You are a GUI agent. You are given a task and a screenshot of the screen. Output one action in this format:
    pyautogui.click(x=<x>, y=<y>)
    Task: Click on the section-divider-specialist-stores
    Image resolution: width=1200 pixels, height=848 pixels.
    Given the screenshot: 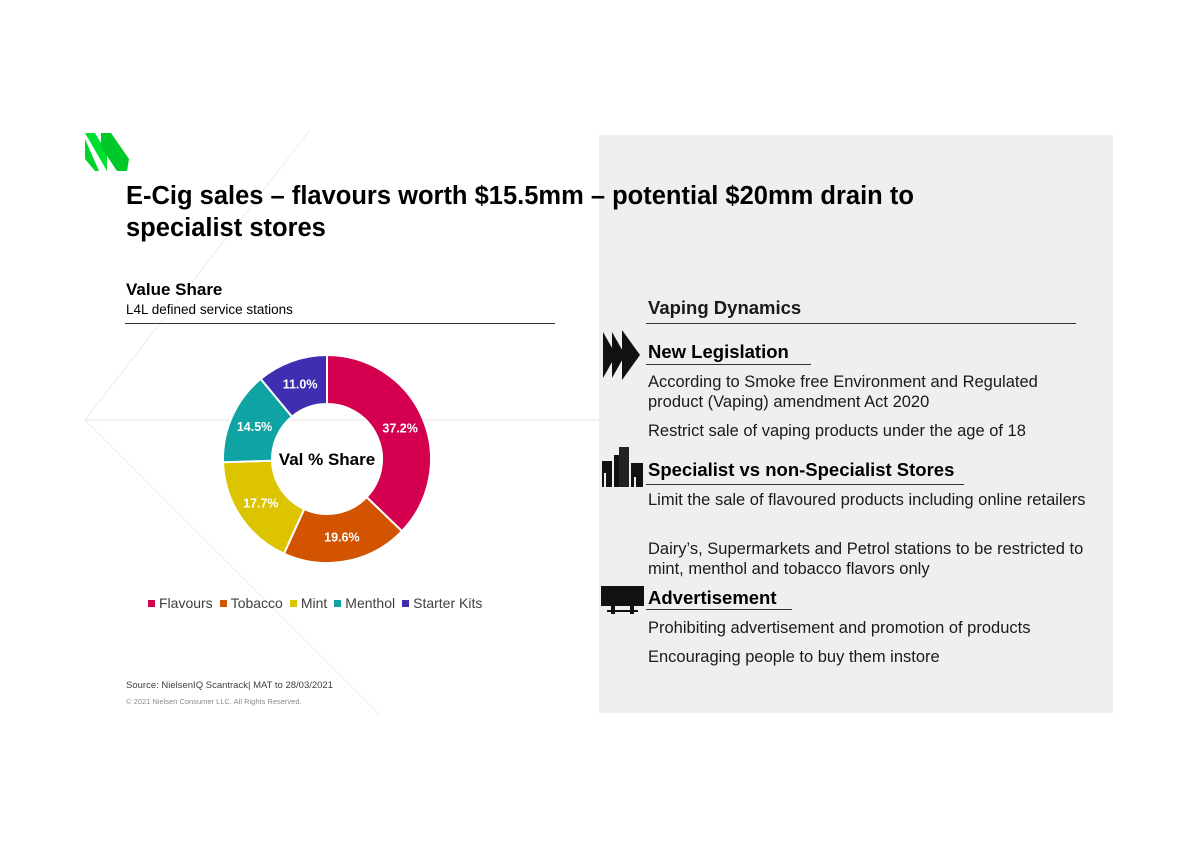 What is the action you would take?
    pyautogui.click(x=805, y=484)
    